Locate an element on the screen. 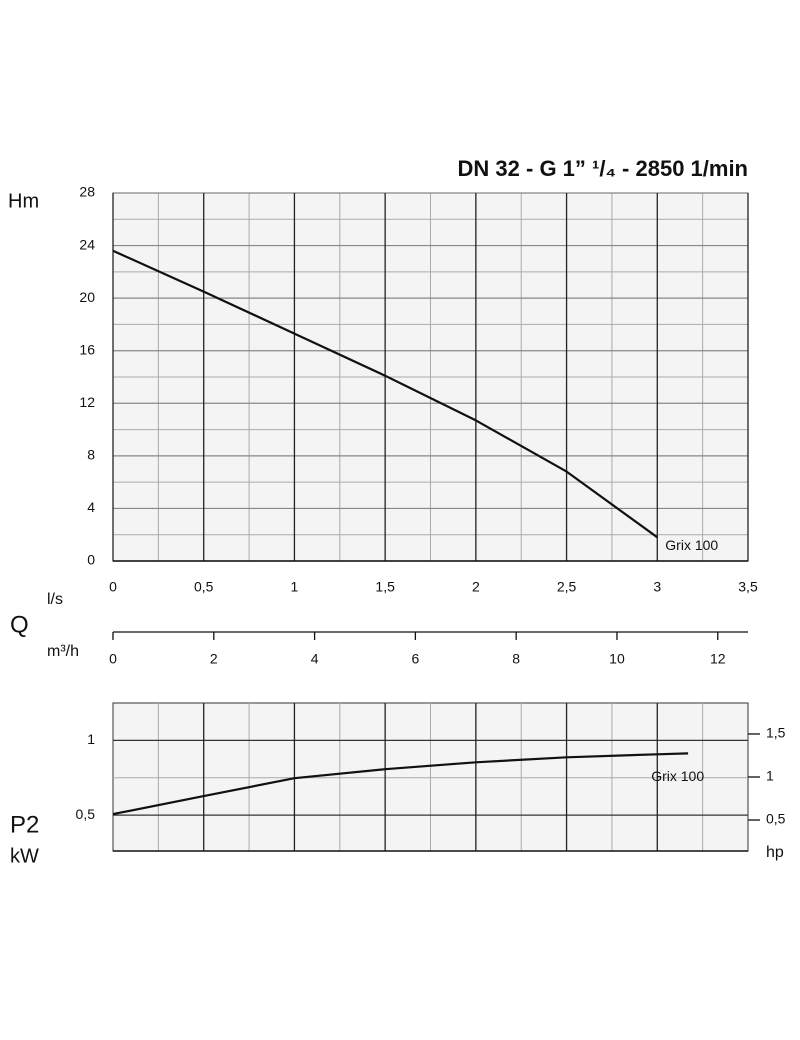 This screenshot has height=1040, width=800. y-tick-label: 12 is located at coordinates (87, 402).